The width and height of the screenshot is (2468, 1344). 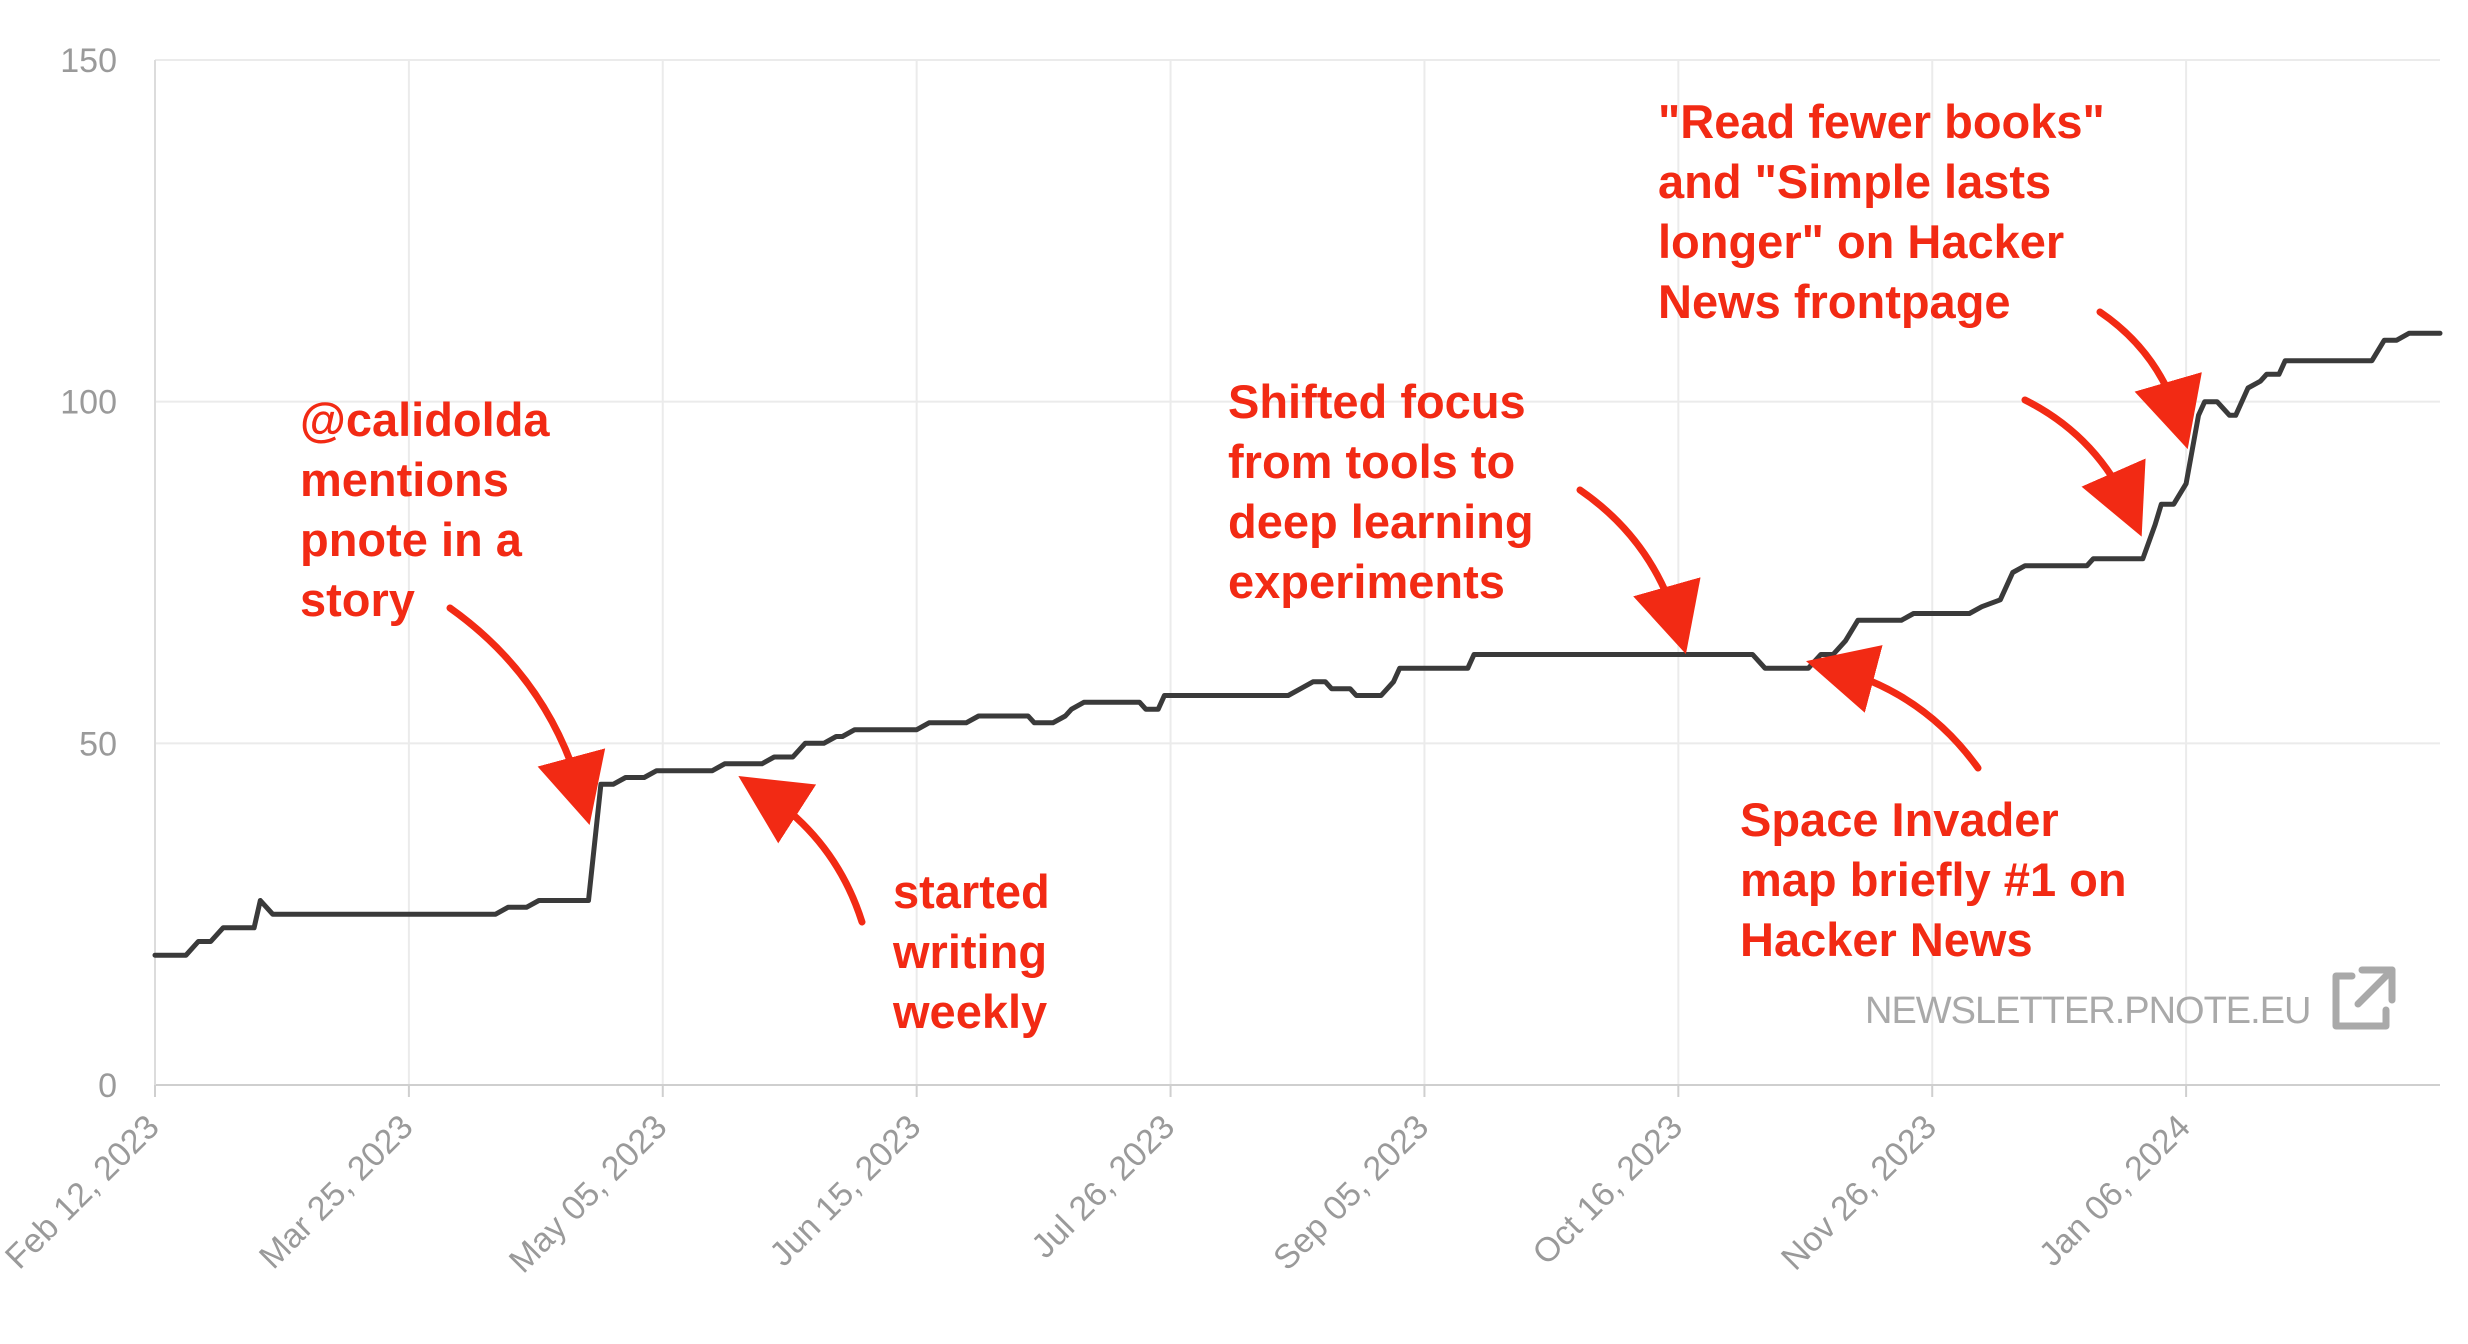 What do you see at coordinates (1366, 581) in the screenshot?
I see `annotation-text-line: experiments` at bounding box center [1366, 581].